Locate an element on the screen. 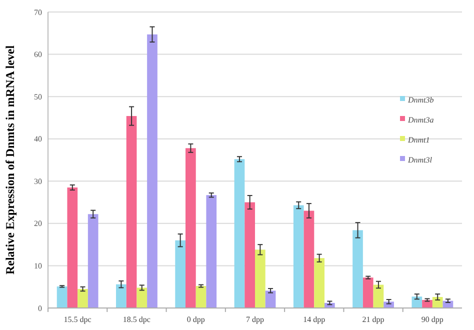 This screenshot has height=330, width=474. y-tick-label: 30 is located at coordinates (38, 181).